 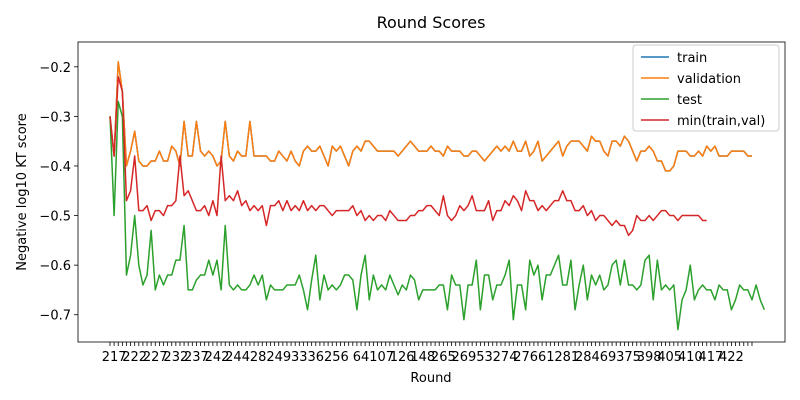 I want to click on x-tick-label: 126, so click(x=402, y=357).